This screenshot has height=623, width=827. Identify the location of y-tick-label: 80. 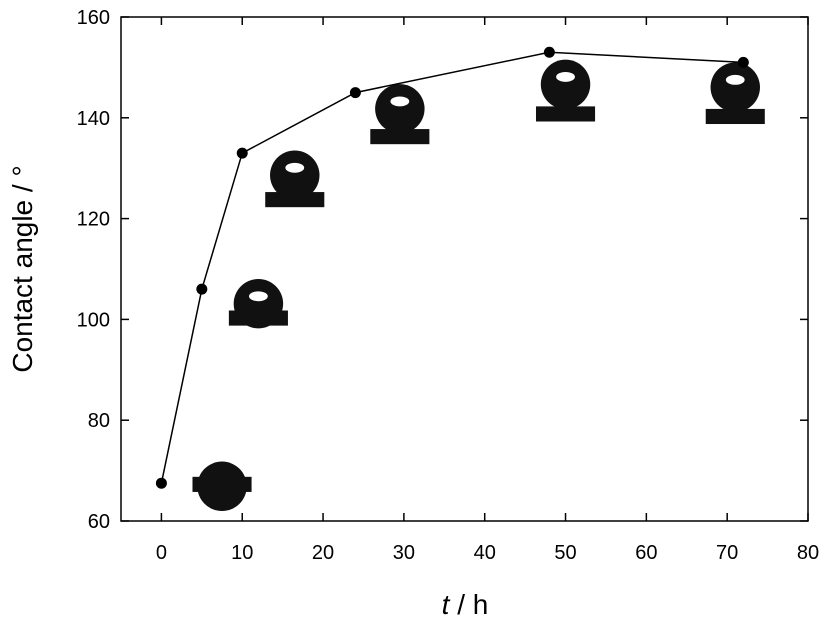
(99, 421).